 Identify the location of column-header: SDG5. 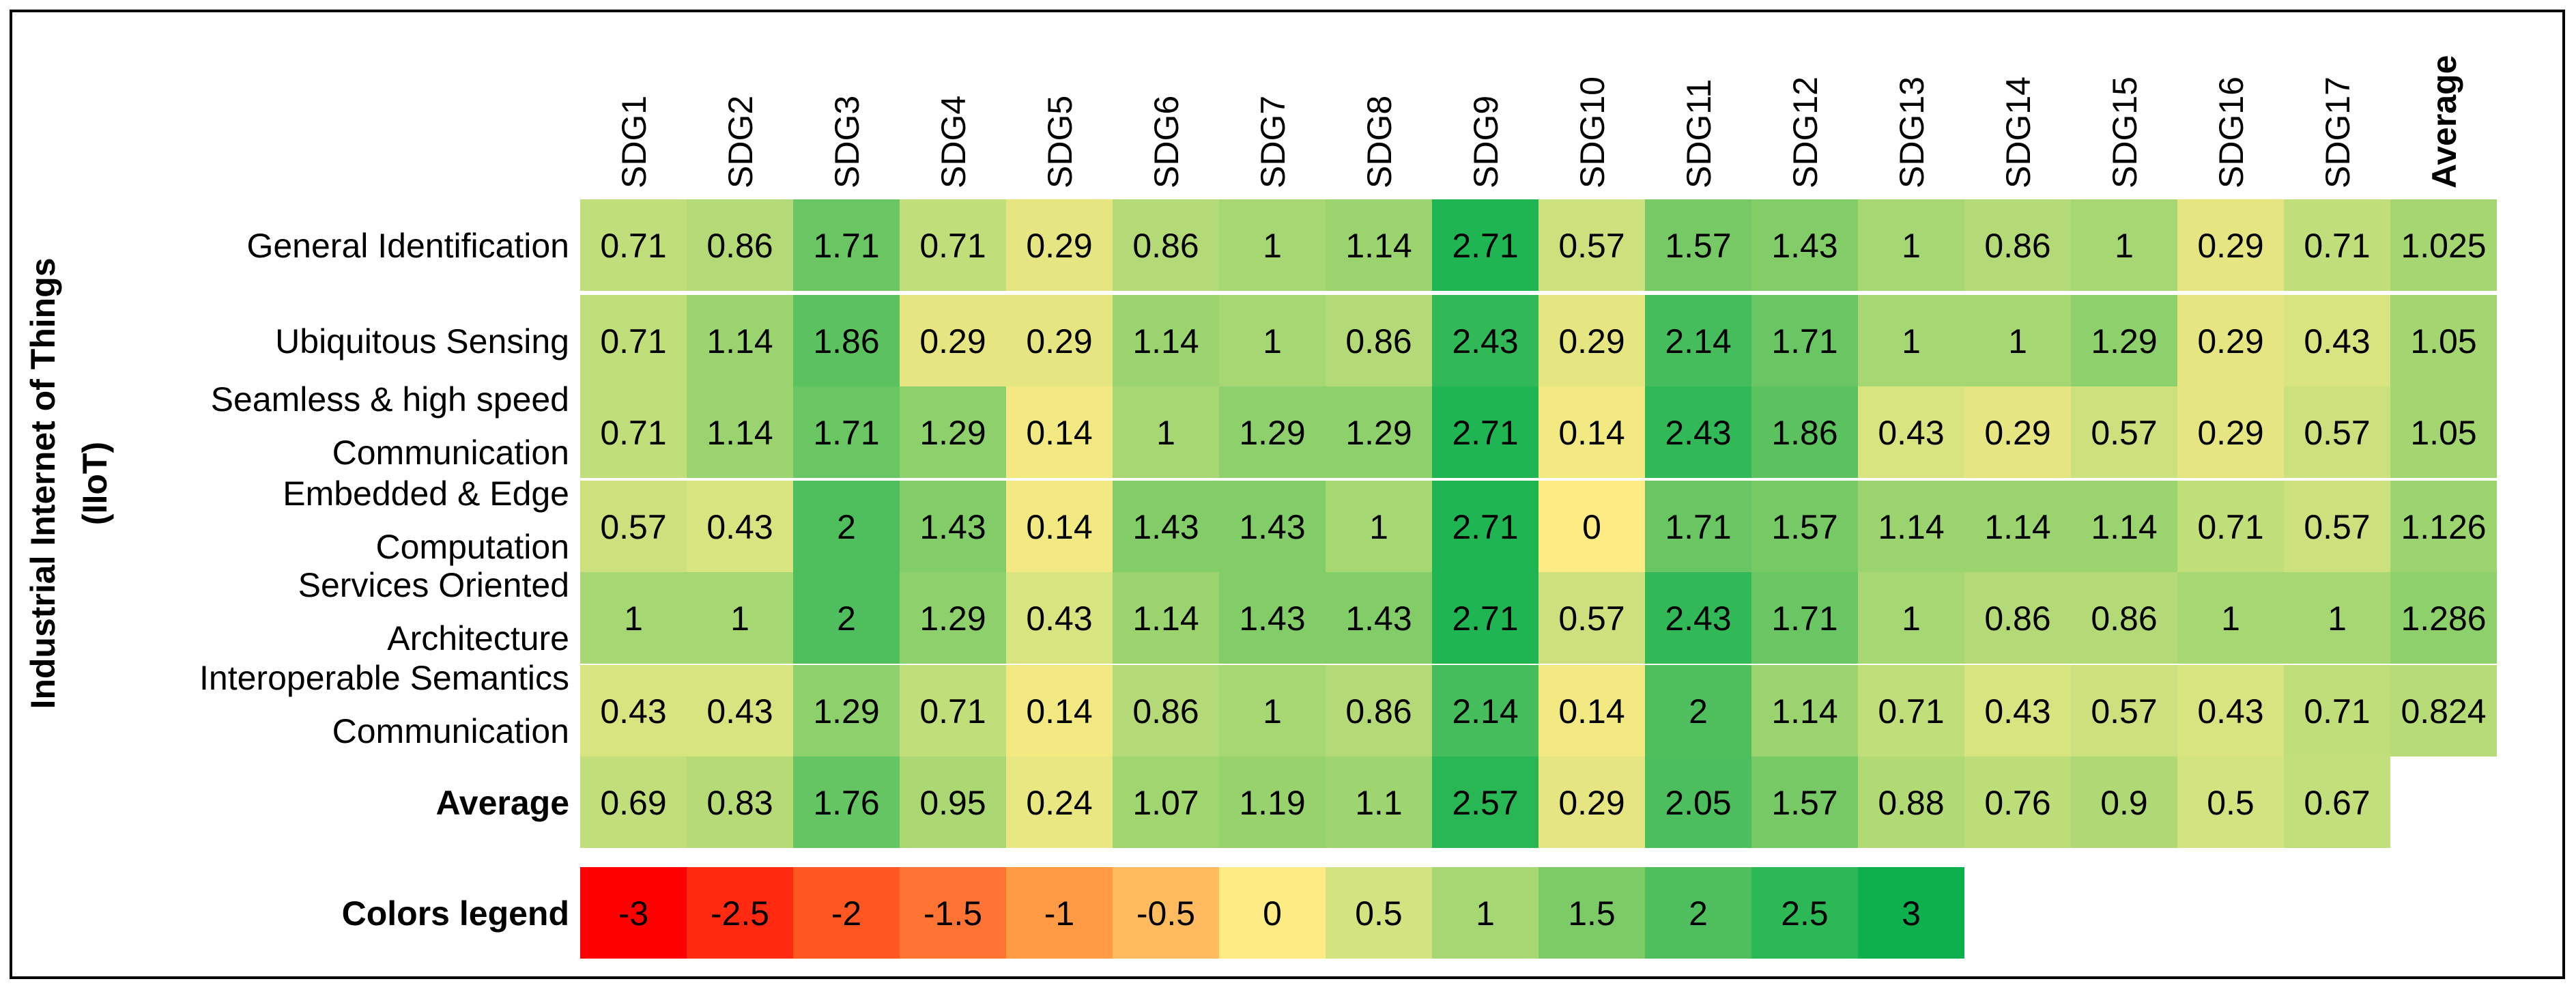
(1060, 142).